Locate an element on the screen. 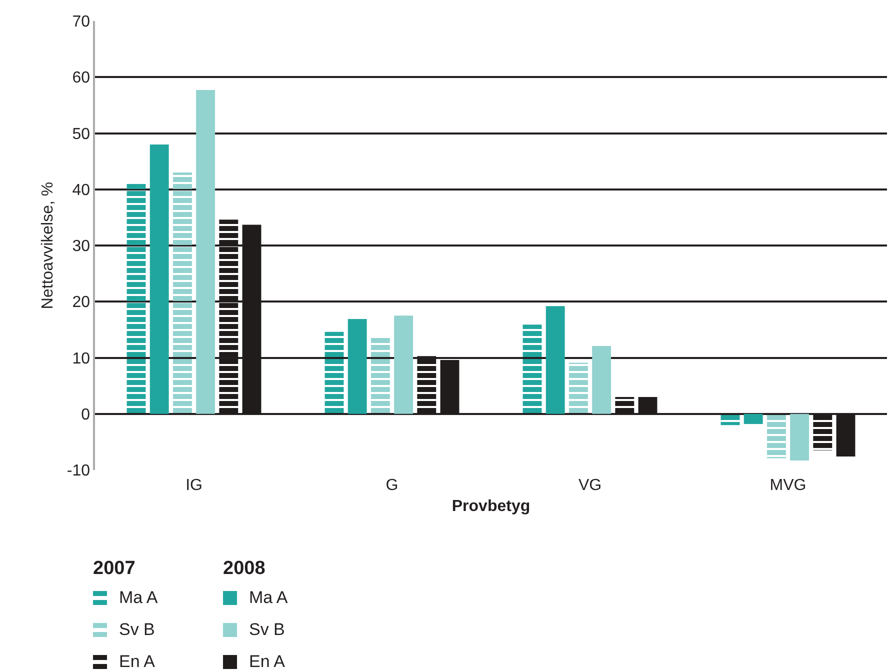  y-tick-label: 60 is located at coordinates (81, 78).